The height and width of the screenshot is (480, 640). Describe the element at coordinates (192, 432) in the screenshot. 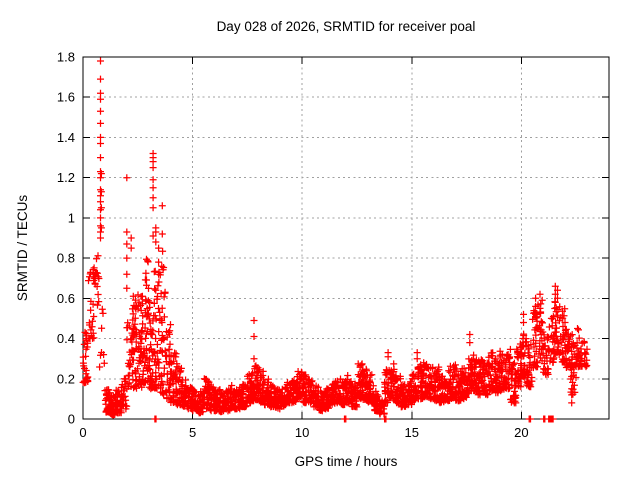

I see `x-tick-label: 5` at that location.